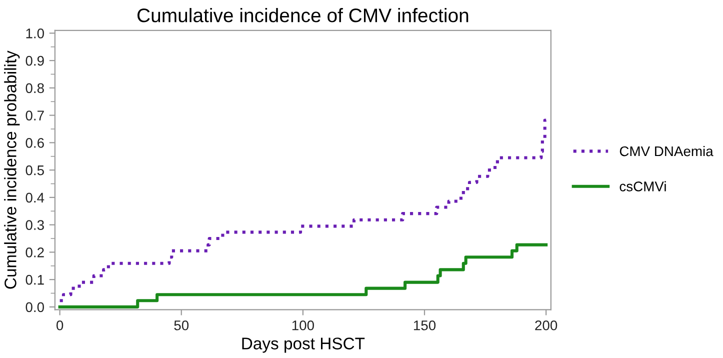 The height and width of the screenshot is (358, 723). I want to click on x-tick-label: 50, so click(181, 325).